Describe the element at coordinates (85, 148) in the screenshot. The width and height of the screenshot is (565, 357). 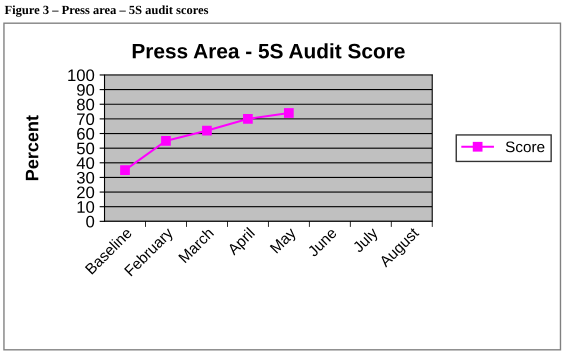
I see `y-tick-label: 50` at that location.